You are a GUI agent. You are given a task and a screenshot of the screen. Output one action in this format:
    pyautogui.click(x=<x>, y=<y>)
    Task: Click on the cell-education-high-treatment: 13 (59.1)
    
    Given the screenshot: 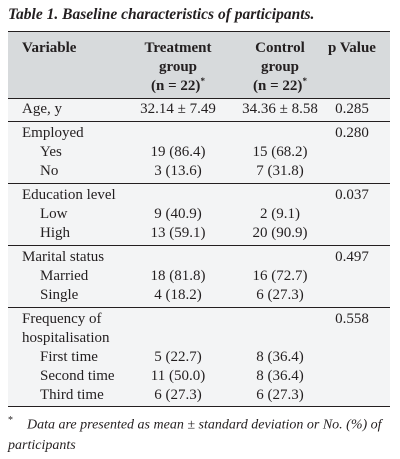 What is the action you would take?
    pyautogui.click(x=178, y=233)
    